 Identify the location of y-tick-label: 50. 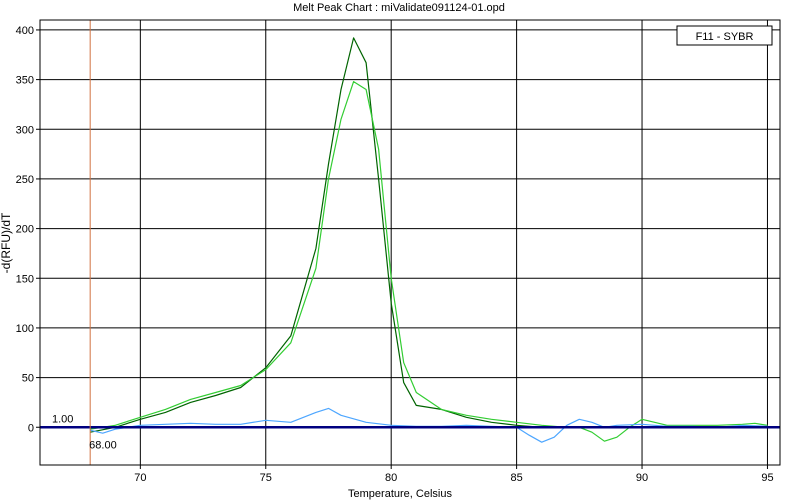
(28, 379).